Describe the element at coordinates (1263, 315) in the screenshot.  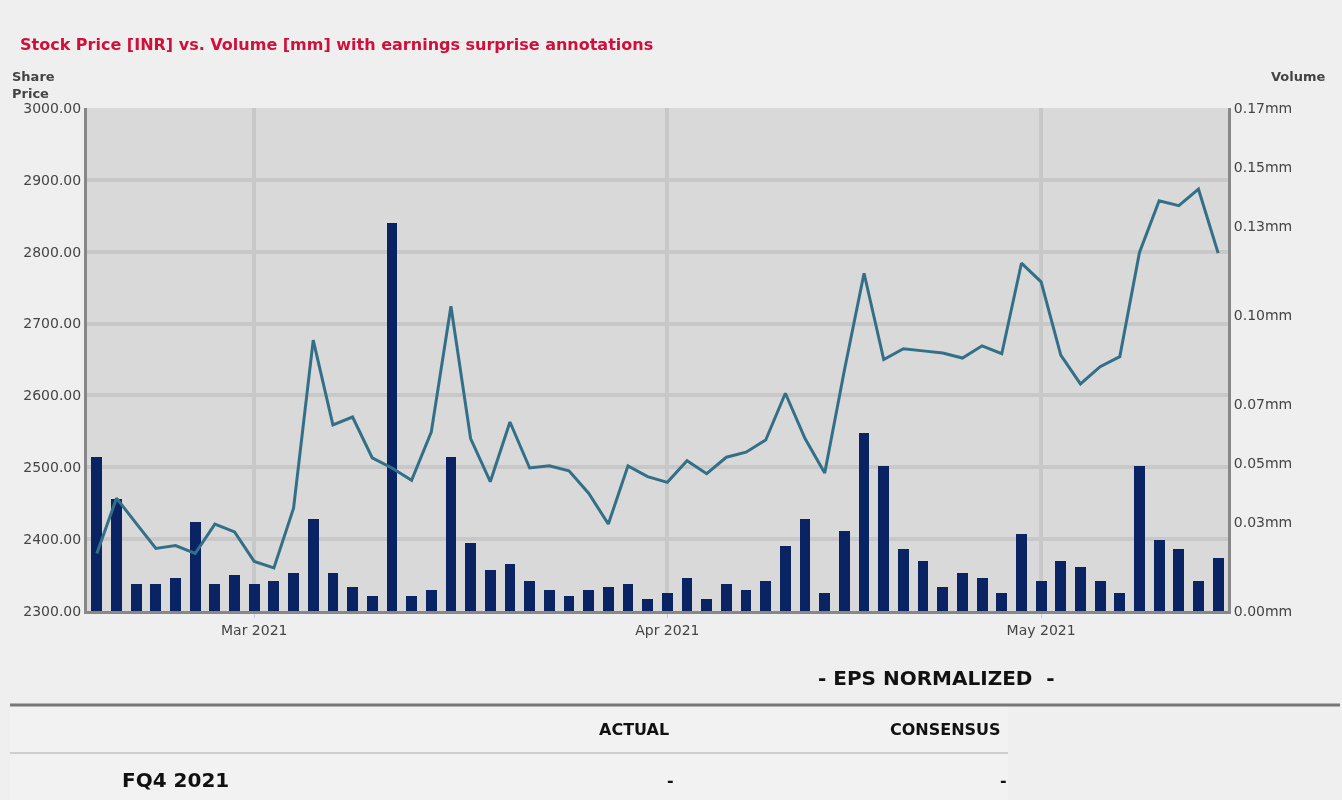
I see `y2-tick-label: 0.10mm` at that location.